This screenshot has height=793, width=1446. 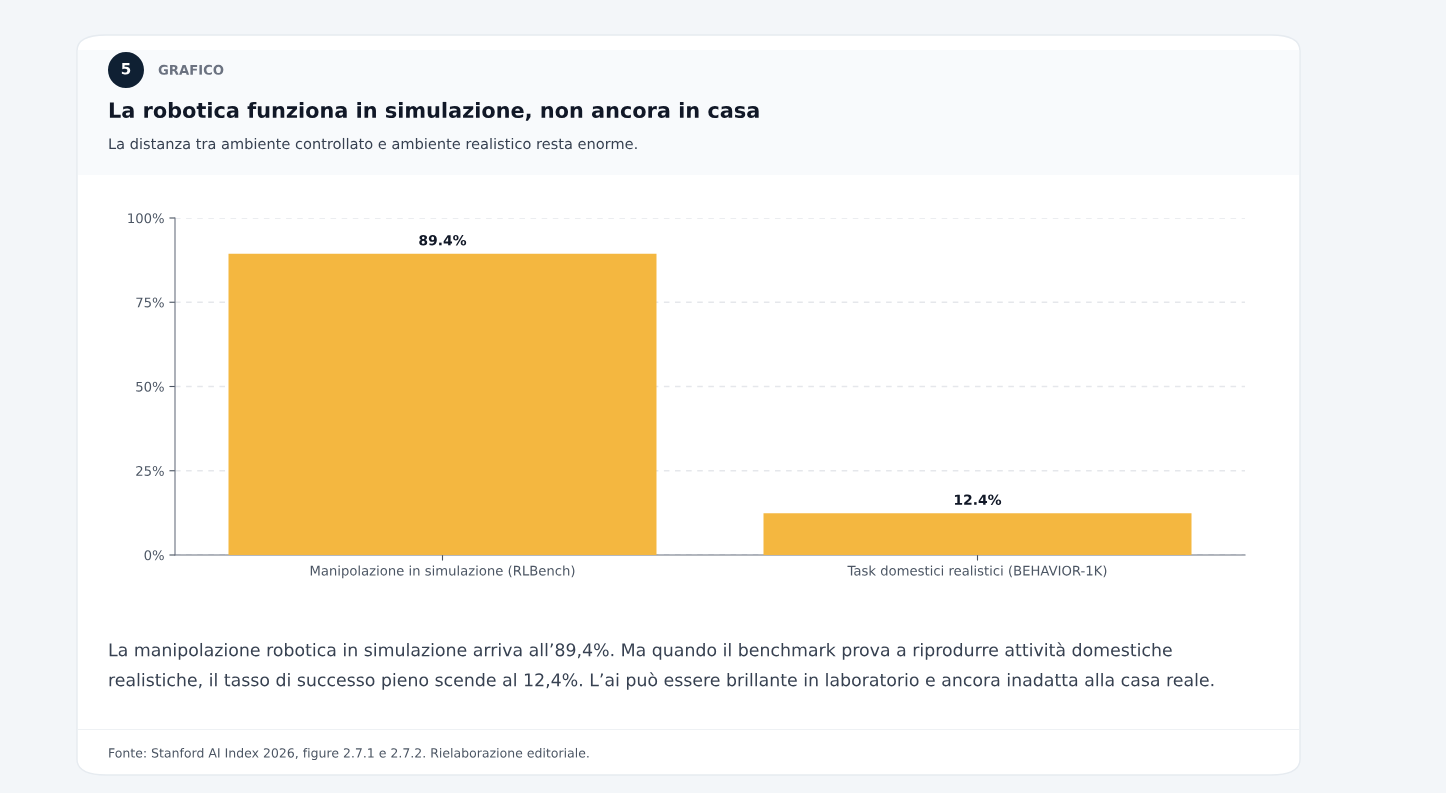 I want to click on y-tick-label: 75%, so click(x=150, y=302).